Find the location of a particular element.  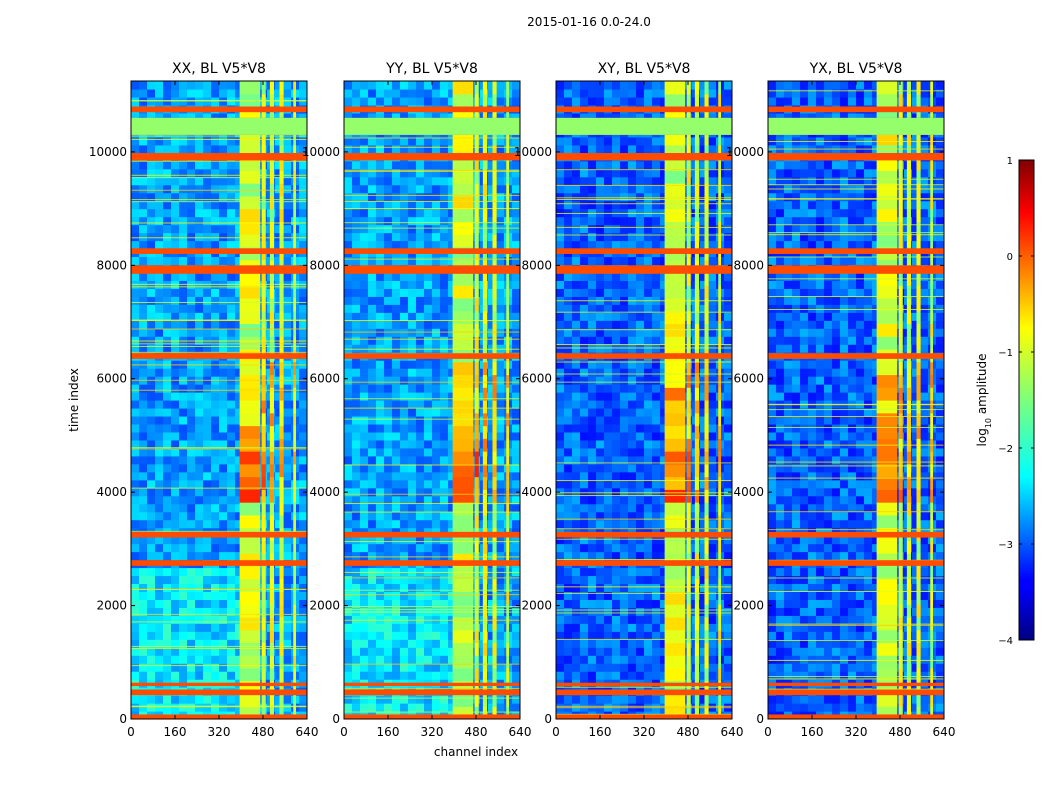

y-tick-label: 8000 is located at coordinates (111, 265).